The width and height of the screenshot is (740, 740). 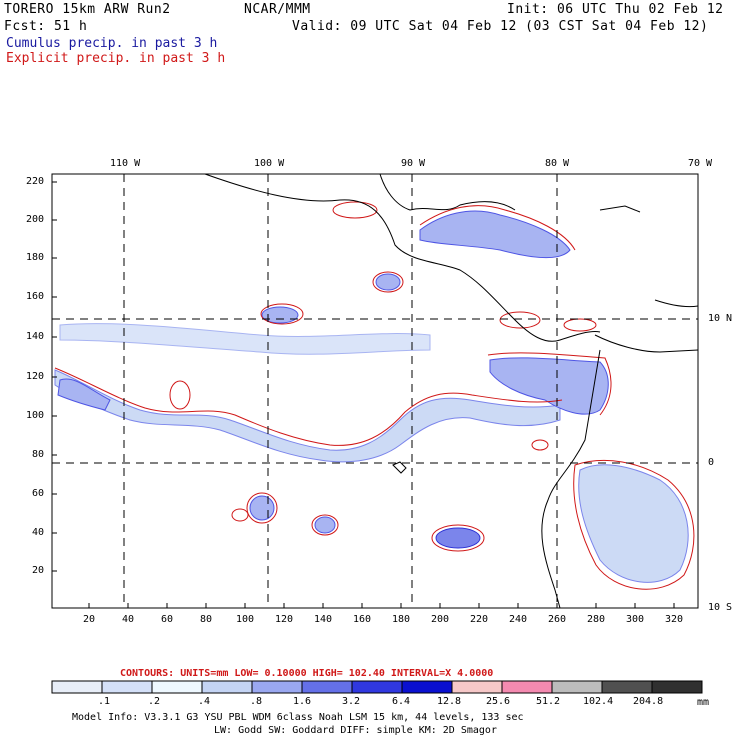 What do you see at coordinates (35, 376) in the screenshot?
I see `y-tick-label: 120` at bounding box center [35, 376].